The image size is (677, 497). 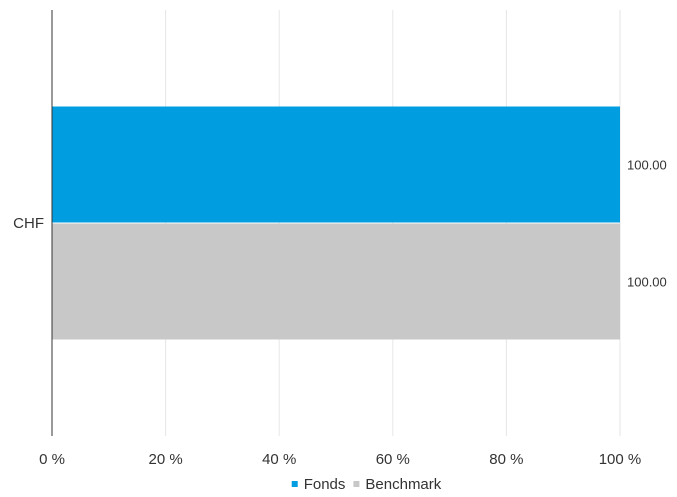 I want to click on category-labels: CHF, so click(x=28, y=223).